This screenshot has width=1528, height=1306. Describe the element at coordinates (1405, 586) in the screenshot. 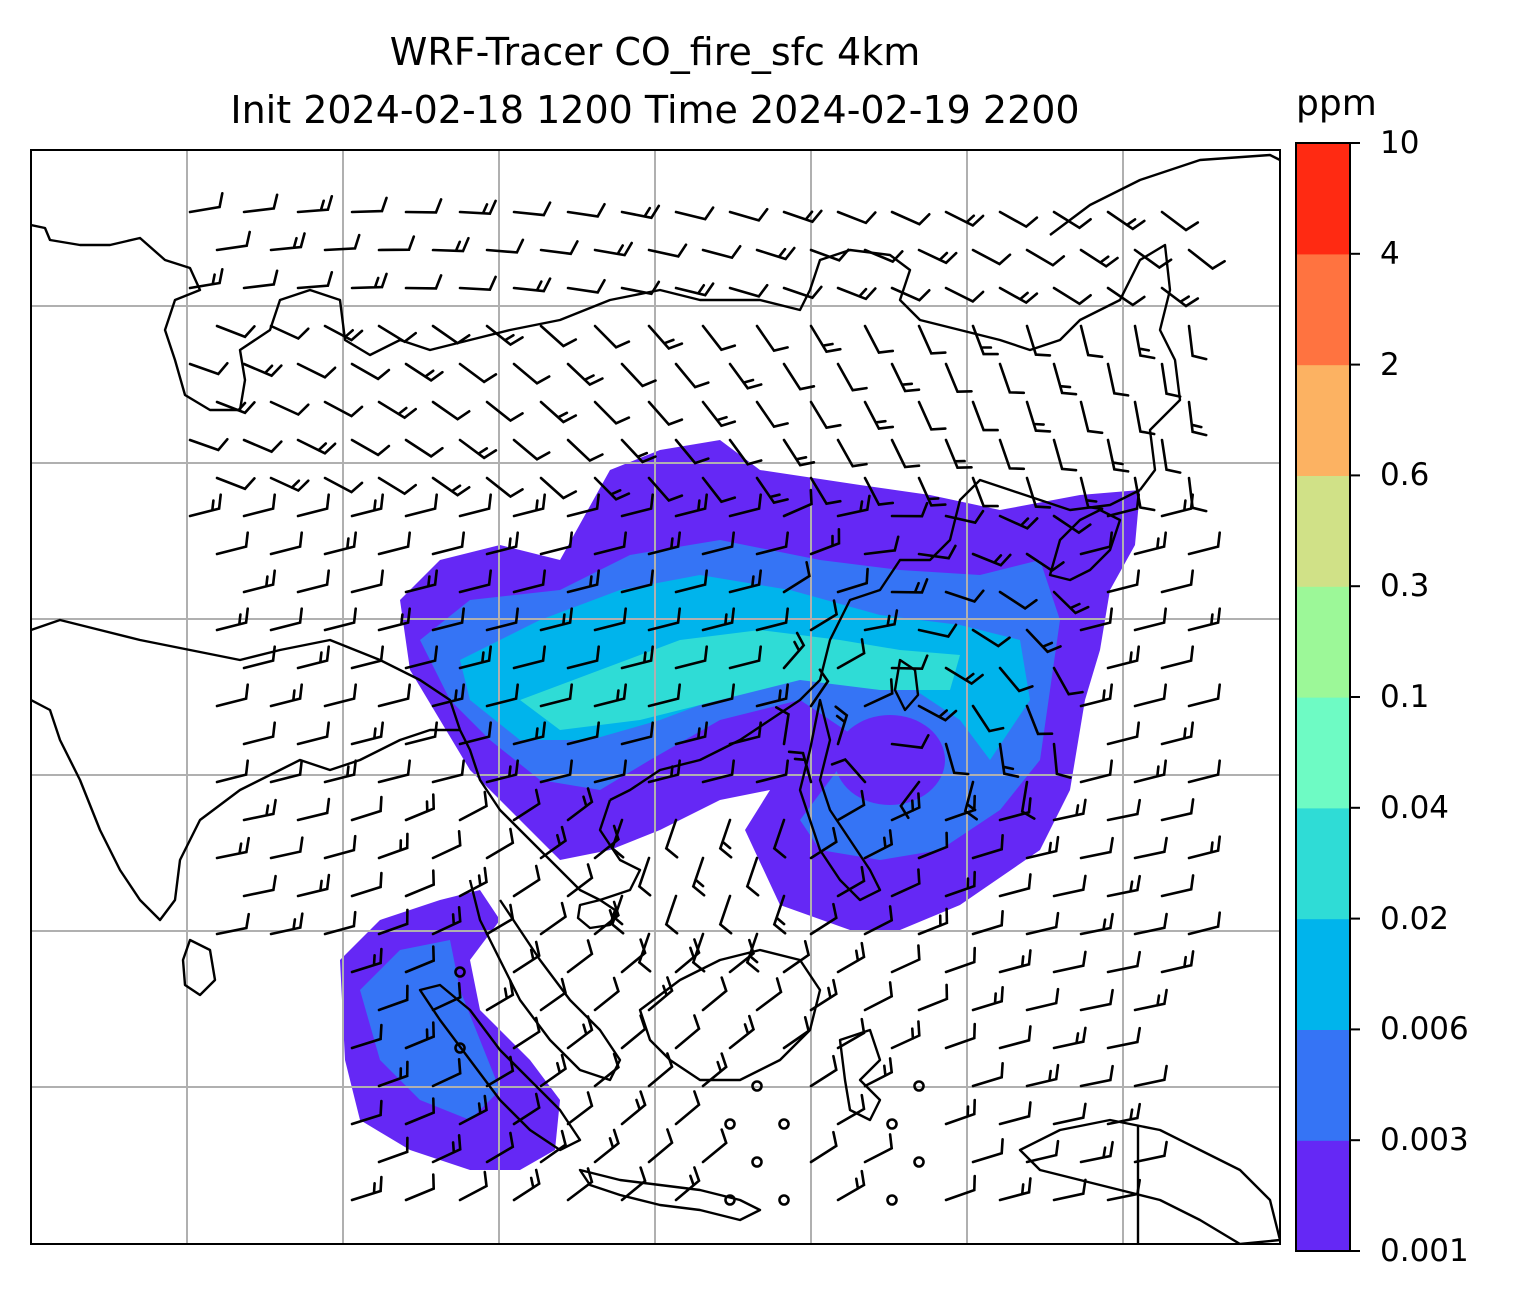

I see `colorbar-tick-label: 0.3` at that location.